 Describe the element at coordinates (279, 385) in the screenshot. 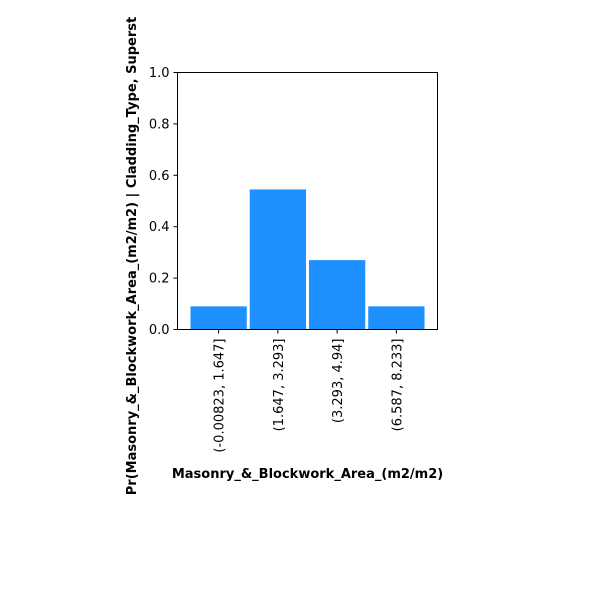

I see `x-tick-label-1: (1.647, 3.293]` at that location.